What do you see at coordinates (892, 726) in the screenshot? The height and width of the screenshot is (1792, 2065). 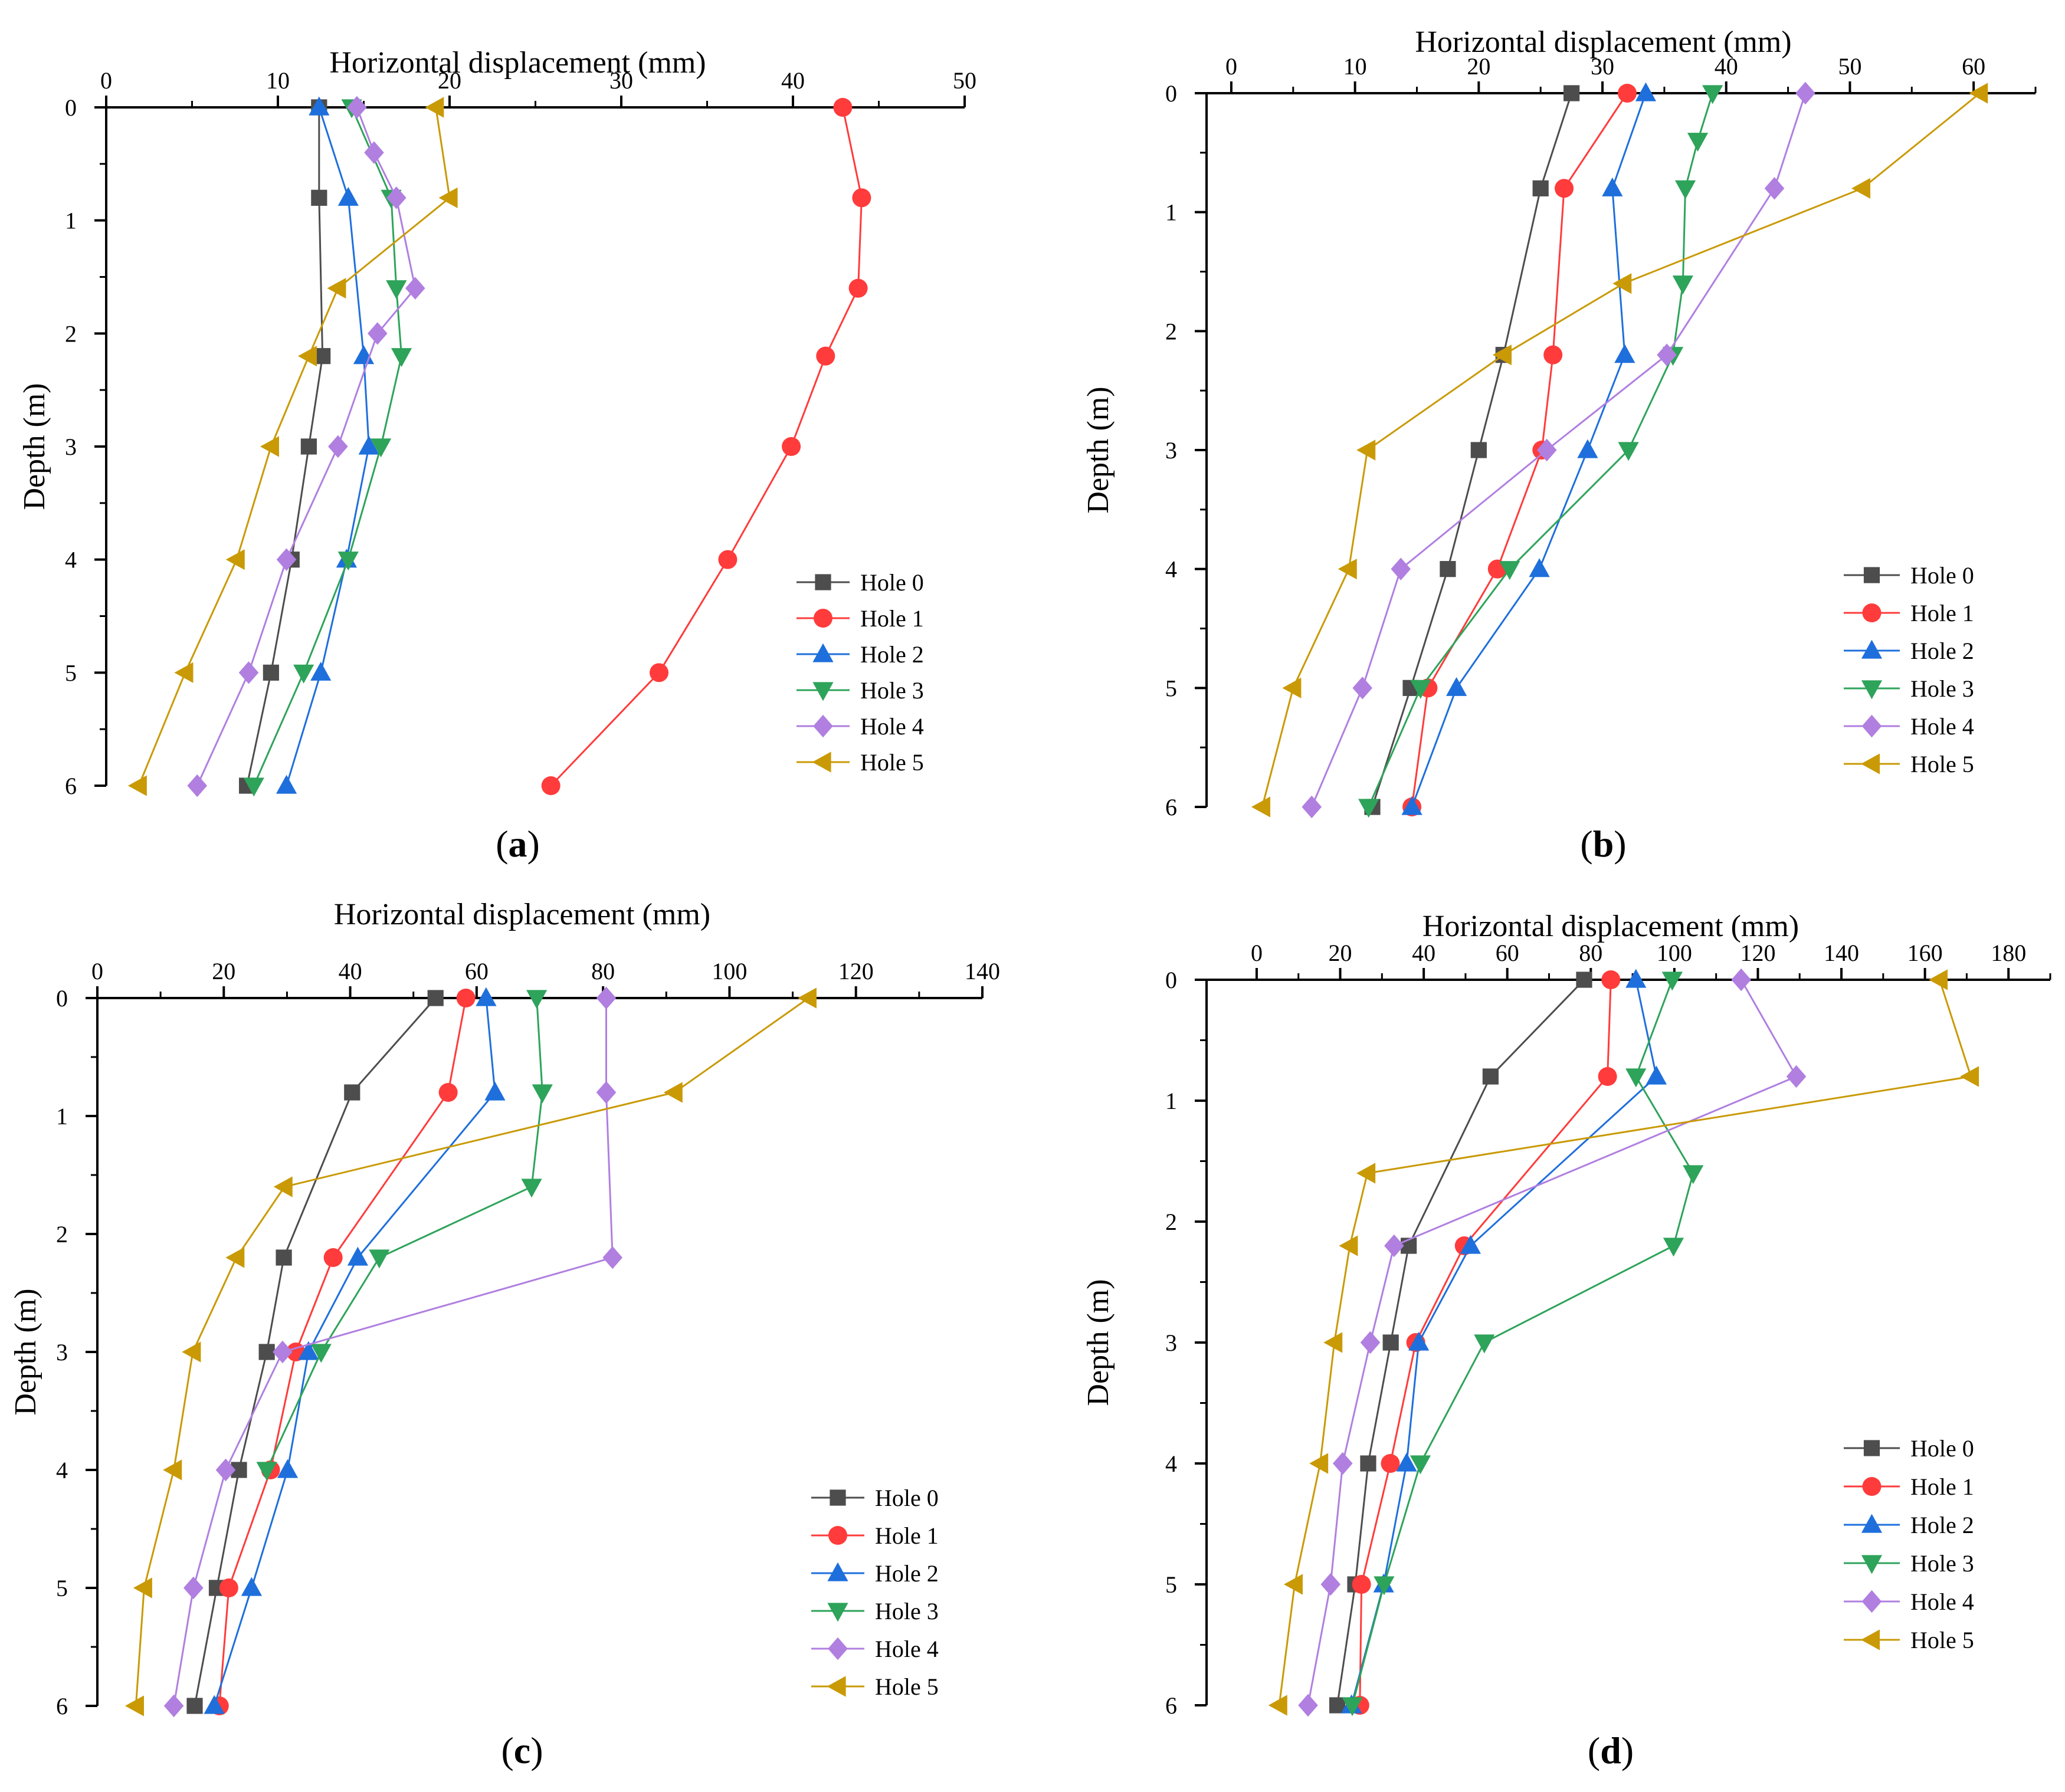 I see `legend-label: Hole 4` at bounding box center [892, 726].